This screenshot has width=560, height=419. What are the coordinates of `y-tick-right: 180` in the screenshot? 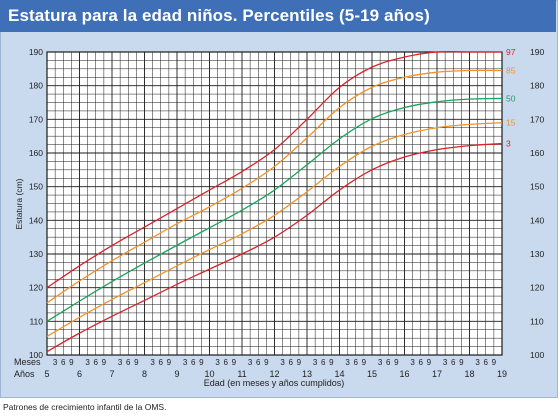 It's located at (537, 86).